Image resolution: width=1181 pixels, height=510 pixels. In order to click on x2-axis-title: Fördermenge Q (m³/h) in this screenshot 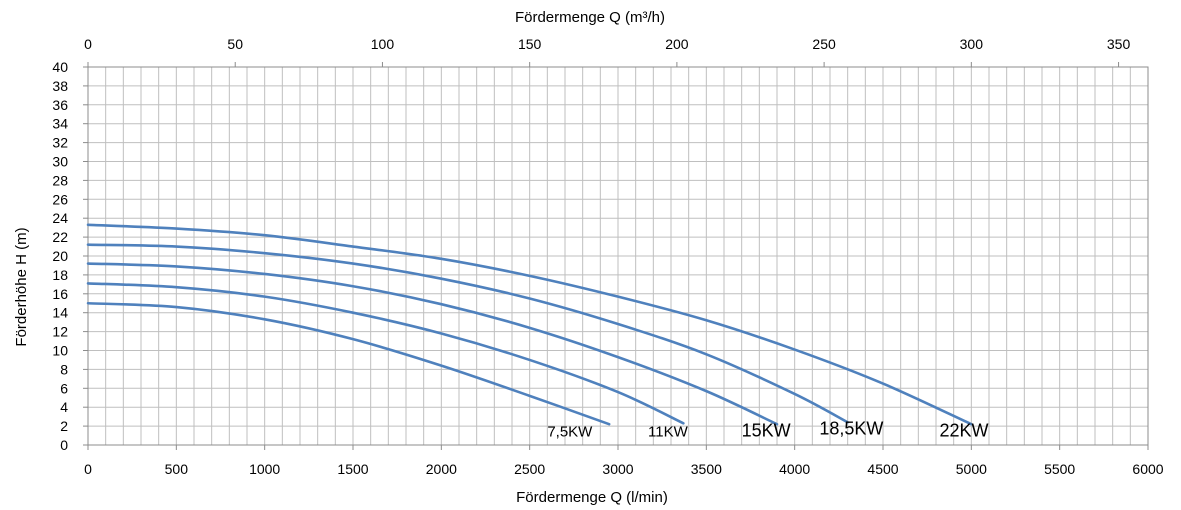, I will do `click(590, 17)`.